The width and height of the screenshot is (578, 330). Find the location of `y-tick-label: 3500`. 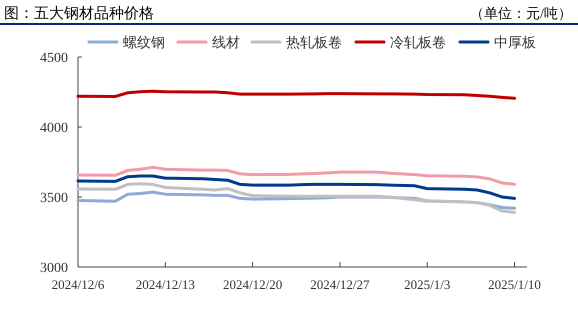

y-tick-label: 3500 is located at coordinates (54, 198).